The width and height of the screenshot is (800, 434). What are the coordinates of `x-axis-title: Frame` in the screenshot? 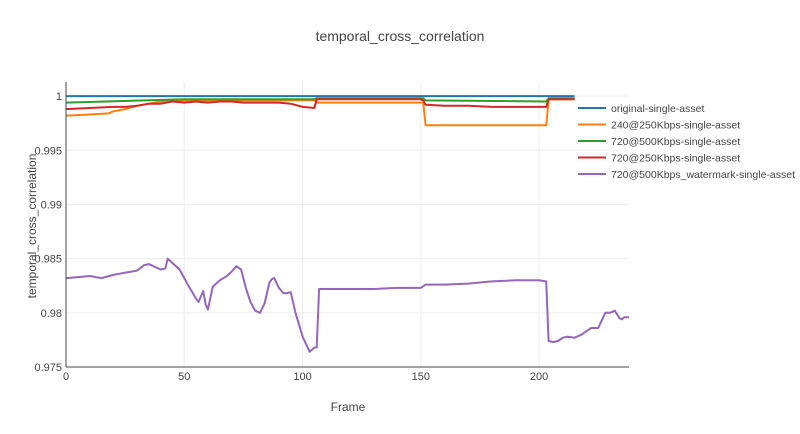 It's located at (348, 407).